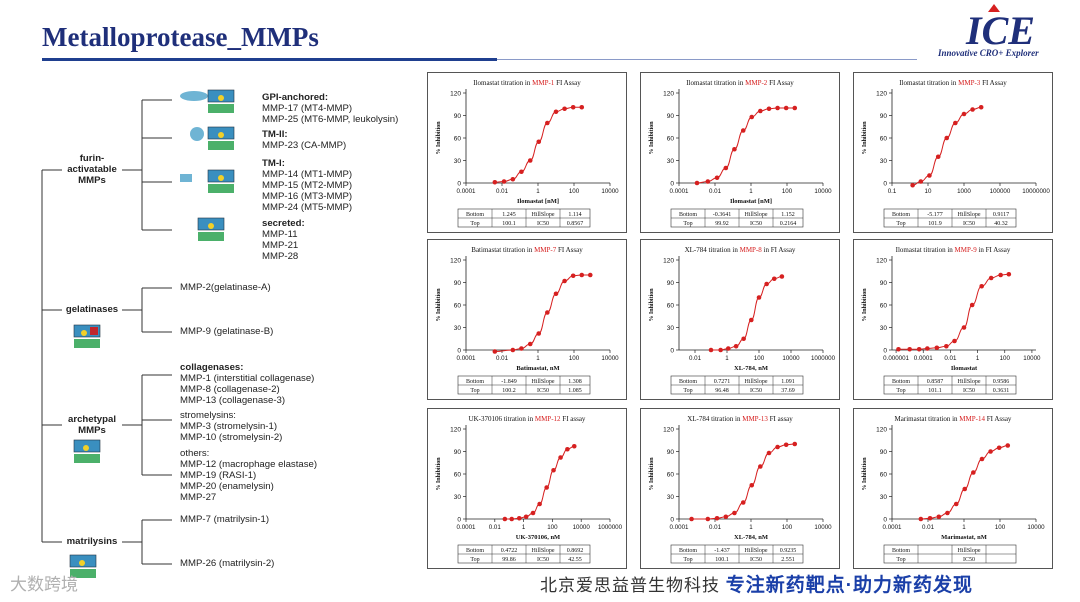 This screenshot has width=1080, height=602. I want to click on chart-title: Marimastat titration in MMP-14 FI Assay, so click(953, 419).